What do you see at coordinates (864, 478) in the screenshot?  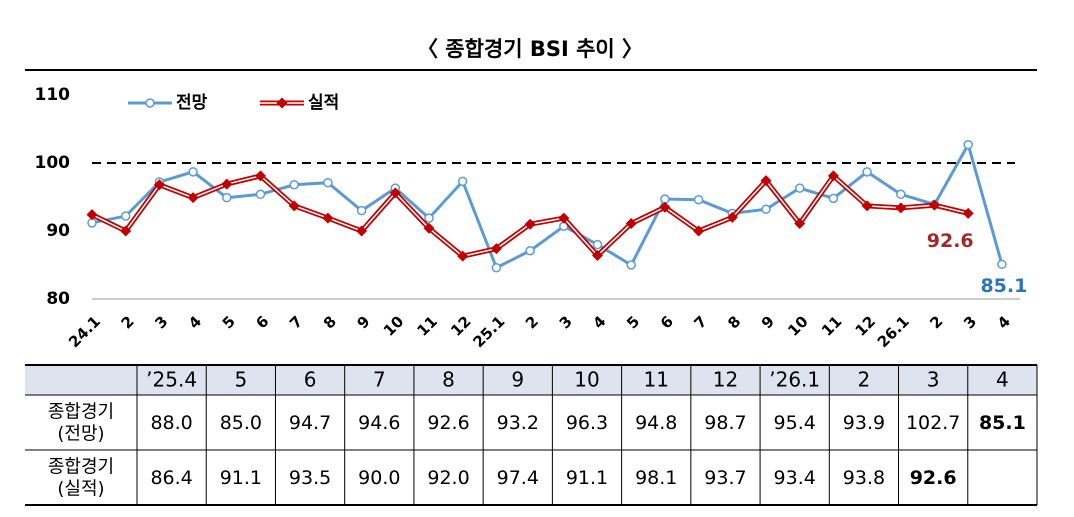 I see `table-cell: 93.8` at bounding box center [864, 478].